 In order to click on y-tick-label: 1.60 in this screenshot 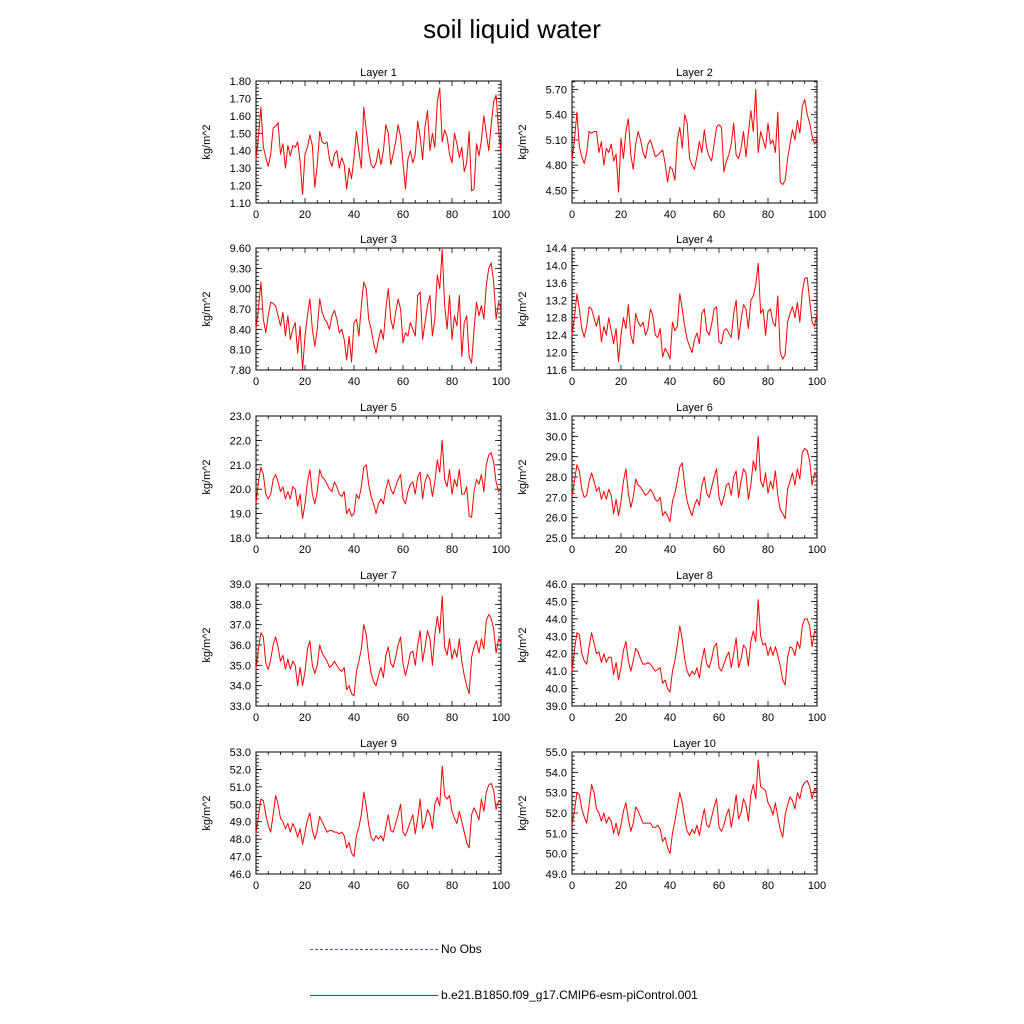, I will do `click(240, 117)`.